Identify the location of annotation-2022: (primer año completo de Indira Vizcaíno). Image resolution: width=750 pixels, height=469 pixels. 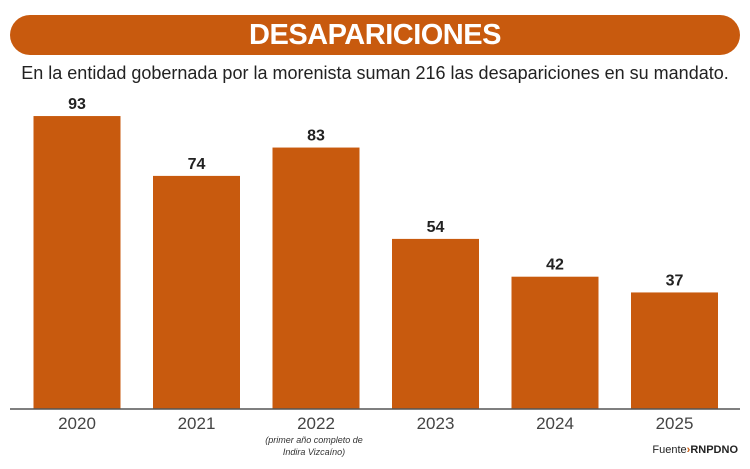
(314, 446).